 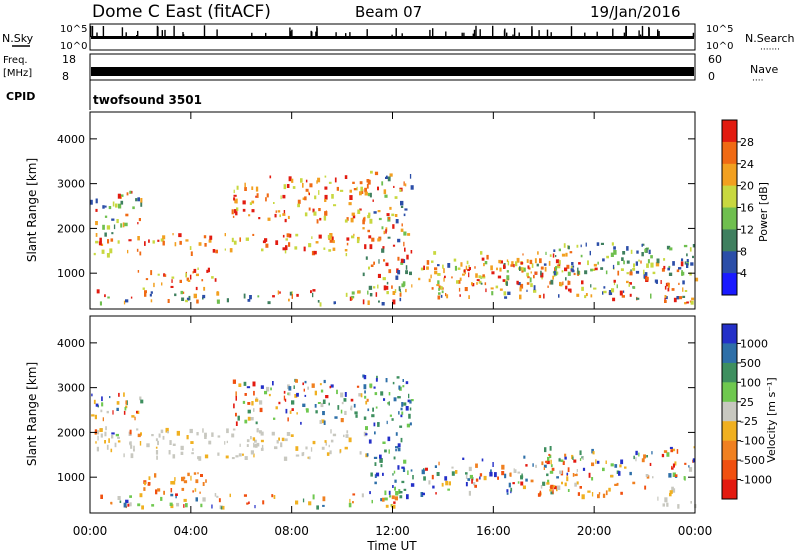 I want to click on nsearch-label: N.Search, so click(x=770, y=38).